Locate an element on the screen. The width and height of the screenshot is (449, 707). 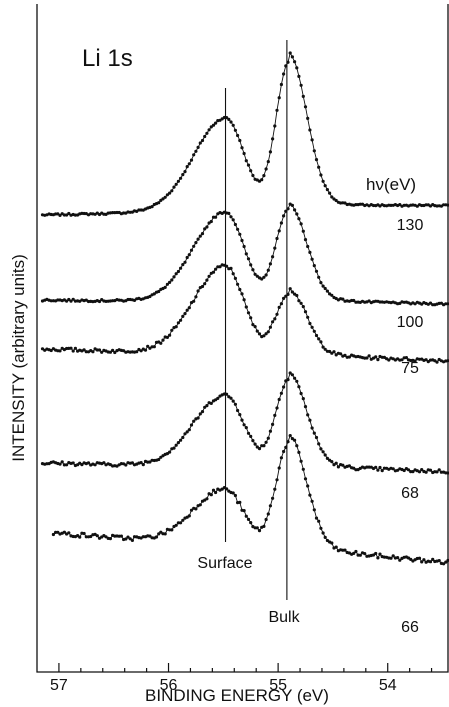
series-line is located at coordinates (245, 423).